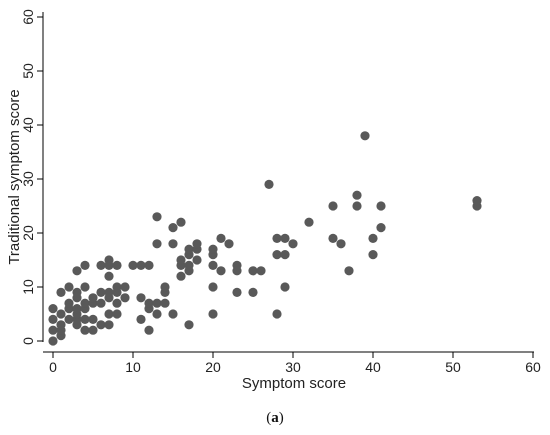 The height and width of the screenshot is (435, 550). What do you see at coordinates (269, 418) in the screenshot?
I see `caption-open: (` at bounding box center [269, 418].